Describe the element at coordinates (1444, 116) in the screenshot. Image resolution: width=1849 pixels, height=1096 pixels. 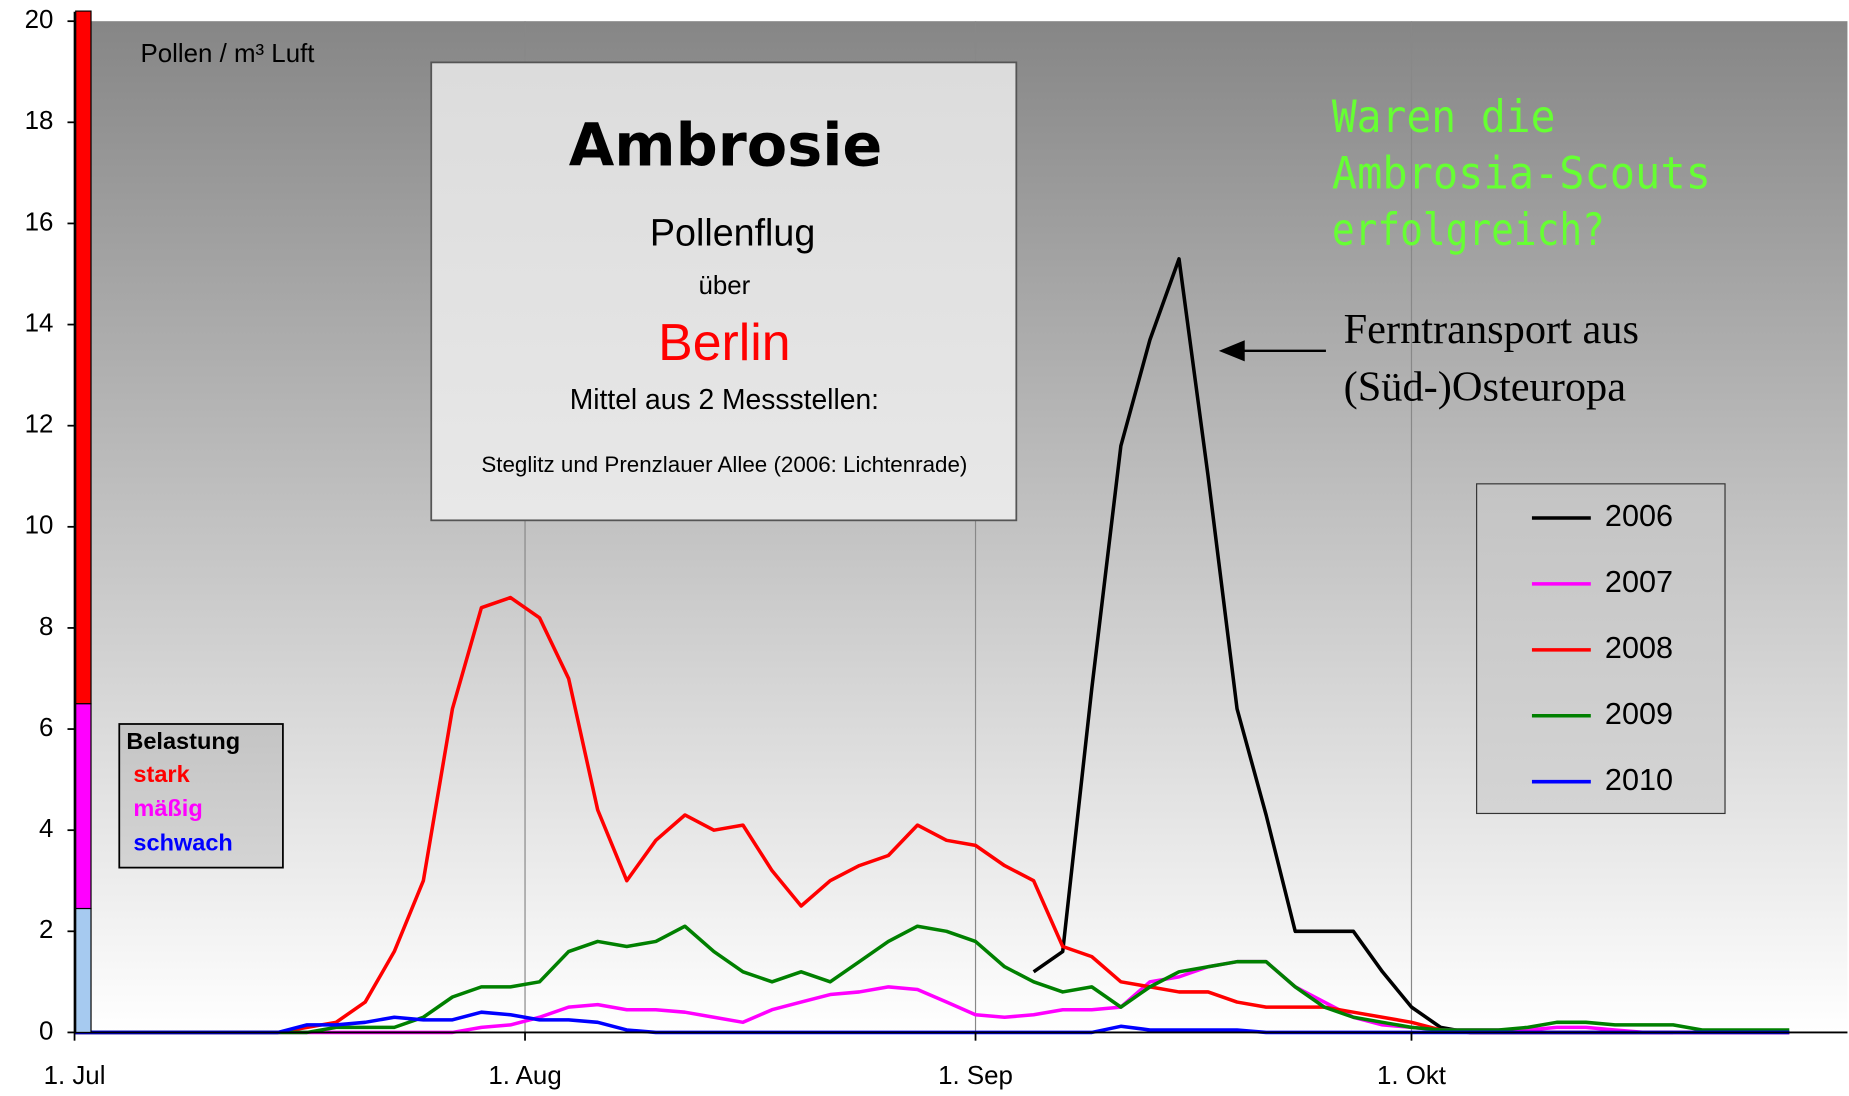
I see `annotation-question: Waren die` at that location.